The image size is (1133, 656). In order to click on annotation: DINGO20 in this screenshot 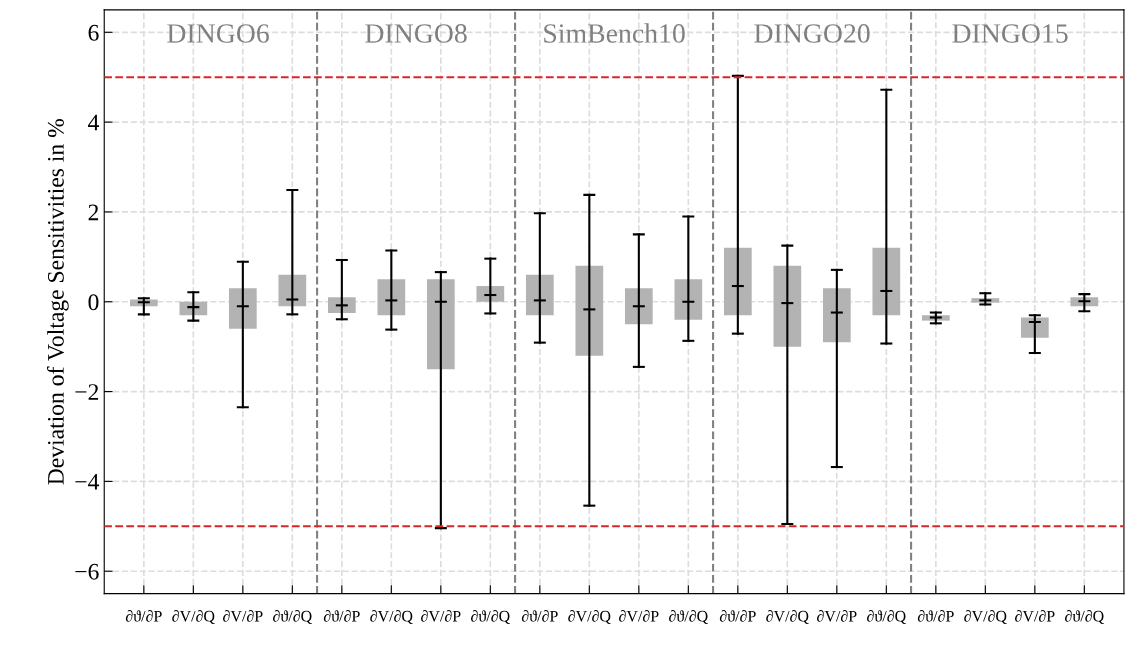, I will do `click(812, 33)`.